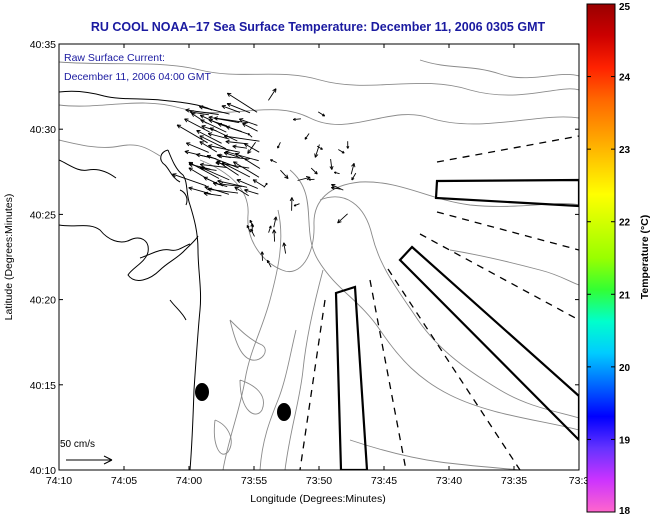  Describe the element at coordinates (625, 78) in the screenshot. I see `colorbar-tick-label: 24` at that location.